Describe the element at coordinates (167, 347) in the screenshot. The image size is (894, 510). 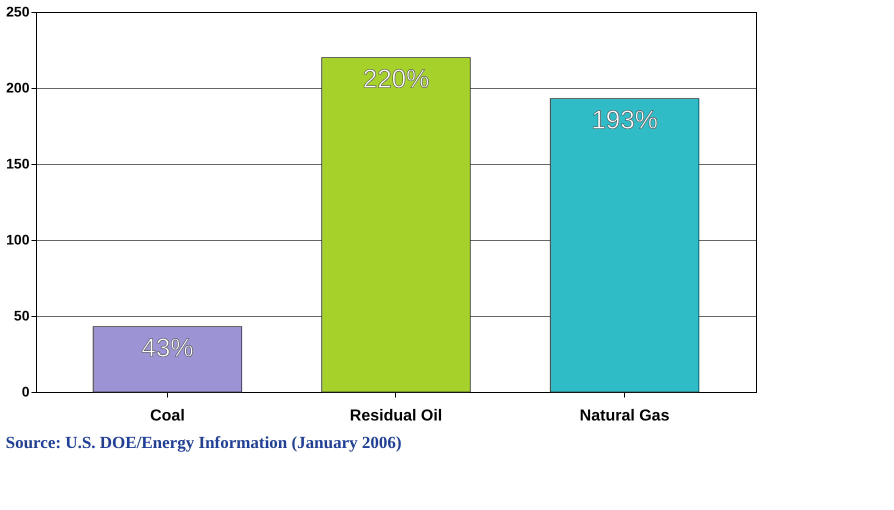
I see `data-label: 43%` at that location.